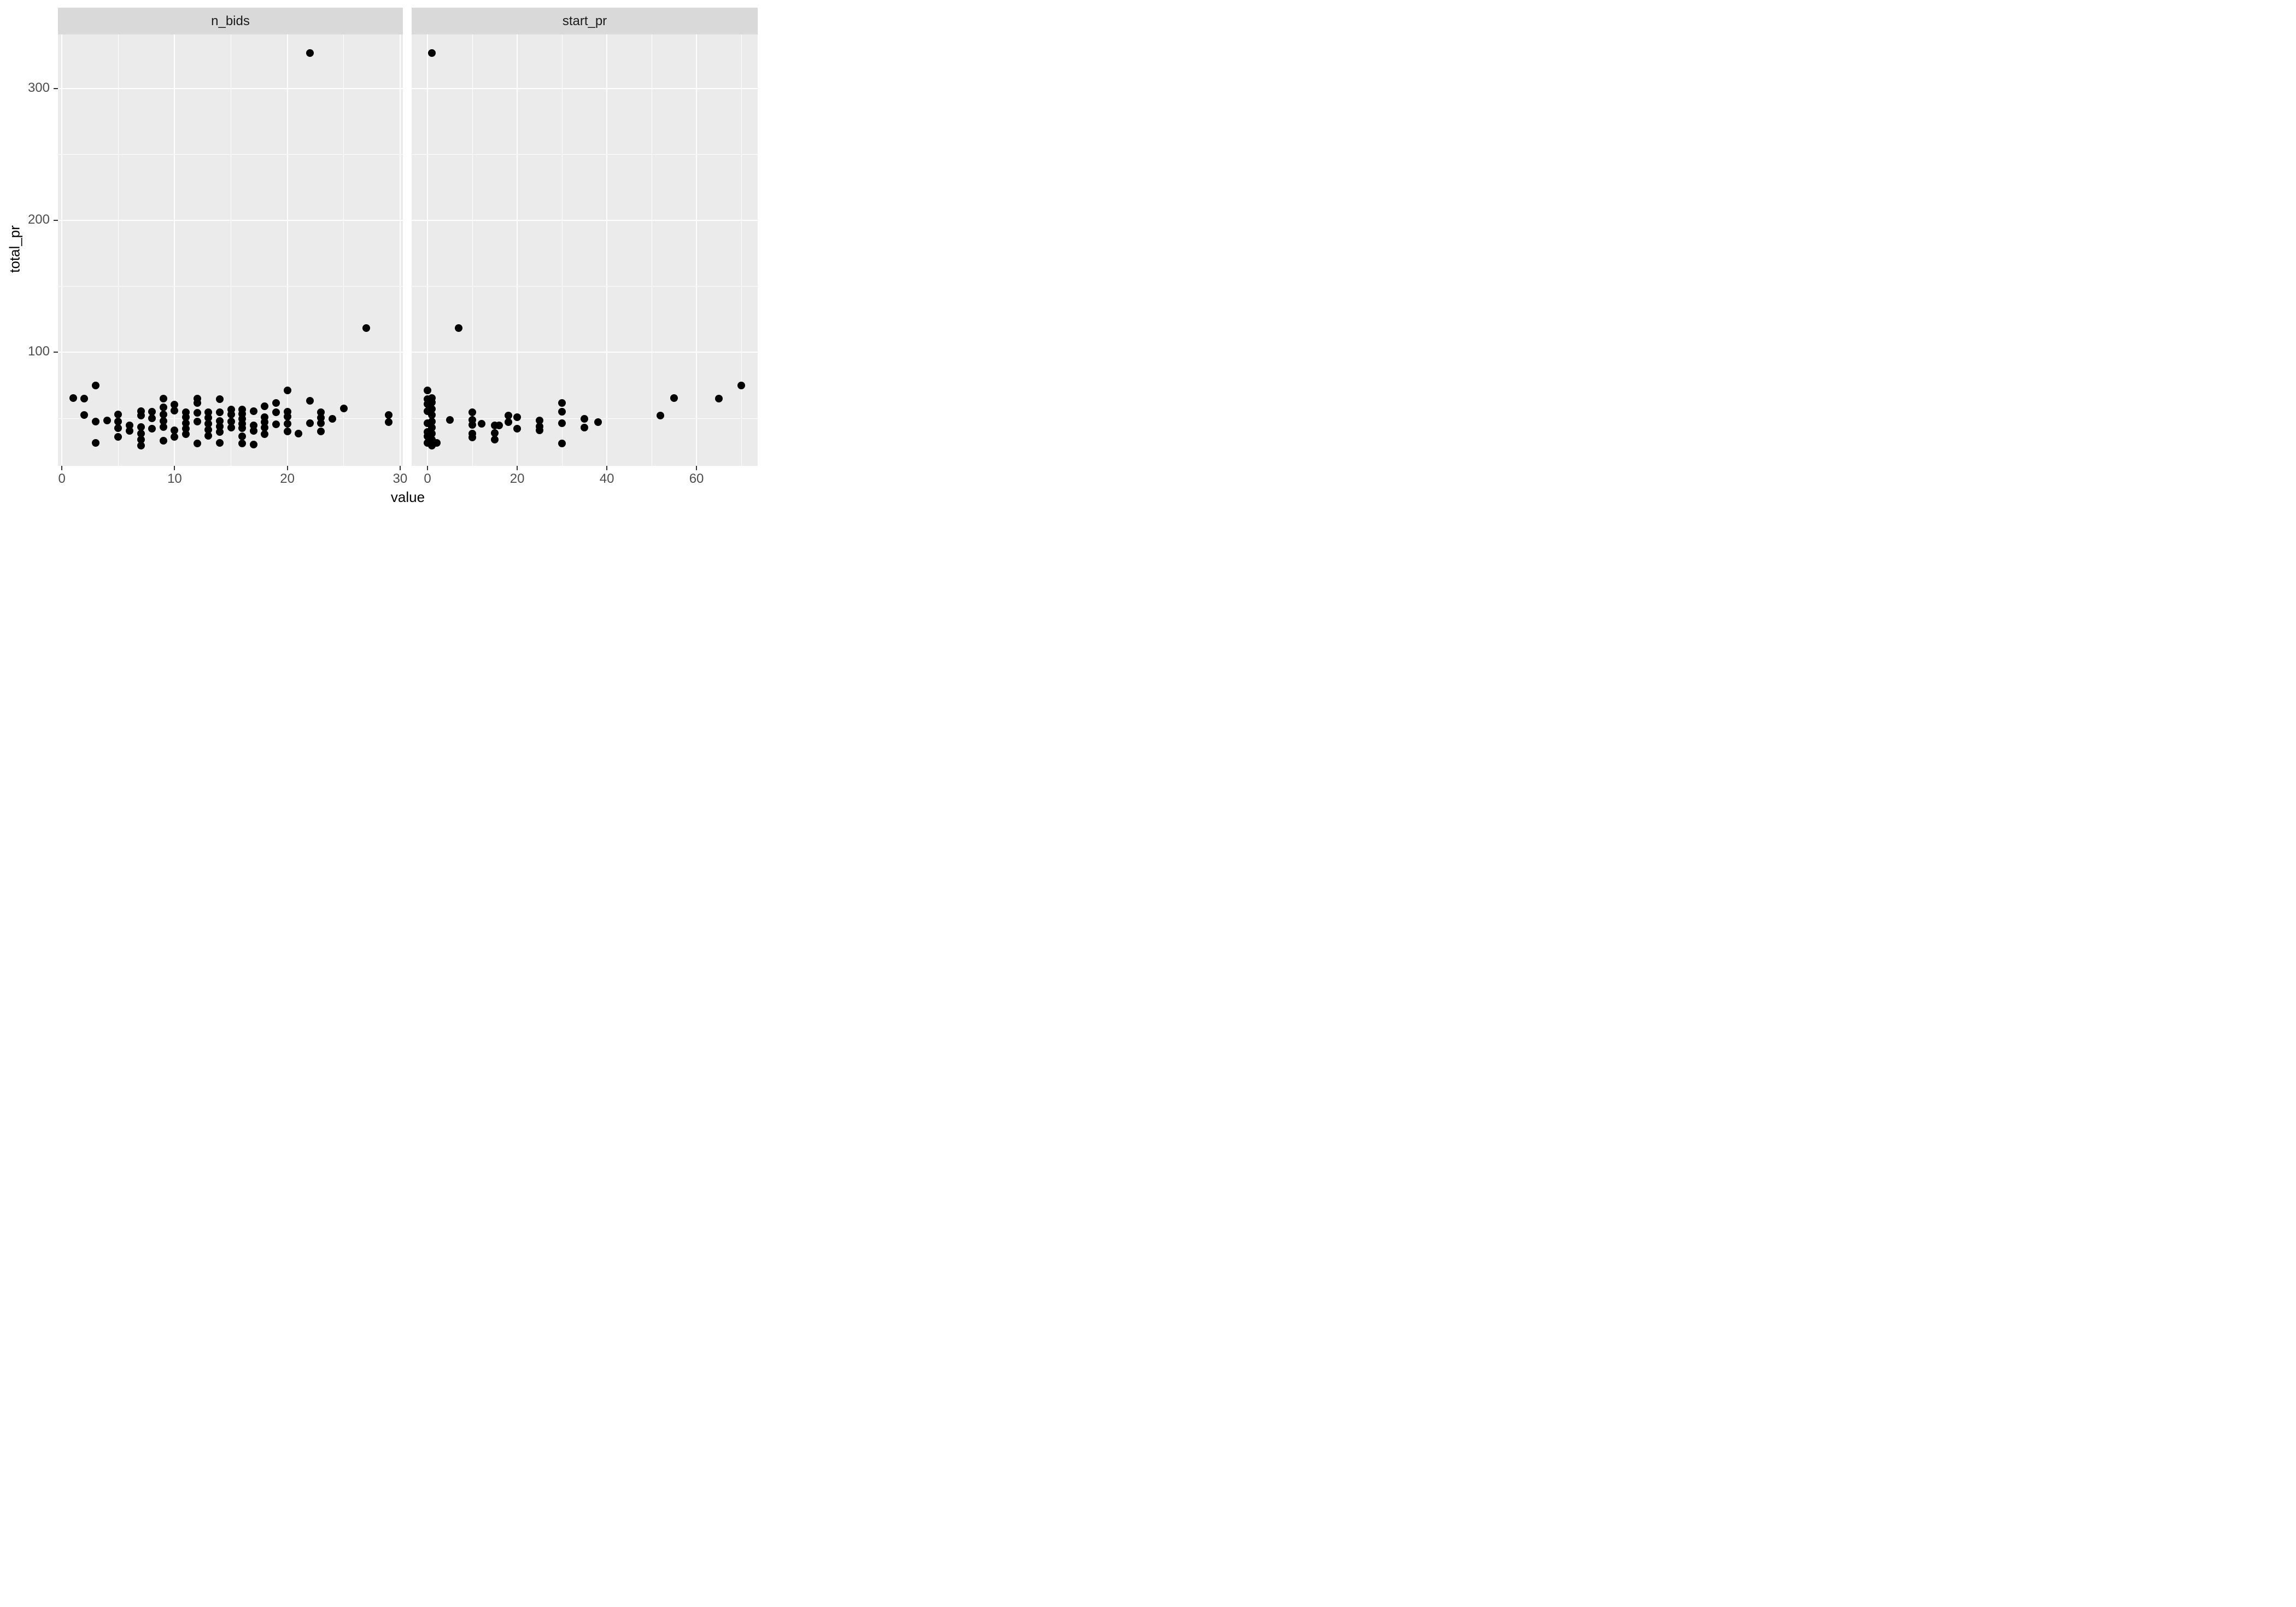  Describe the element at coordinates (585, 286) in the screenshot. I see `y-gridline-minor` at that location.